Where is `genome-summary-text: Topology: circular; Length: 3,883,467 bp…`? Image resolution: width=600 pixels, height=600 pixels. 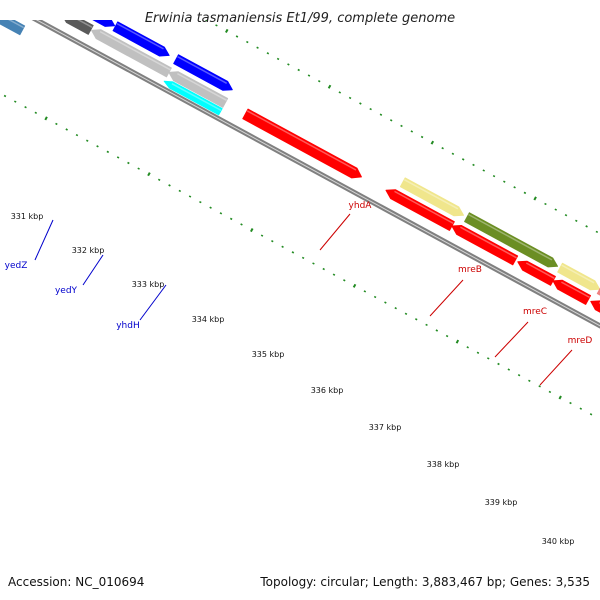
genome-summary-text: Topology: circular; Length: 3,883,467 bp… is located at coordinates (424, 582).